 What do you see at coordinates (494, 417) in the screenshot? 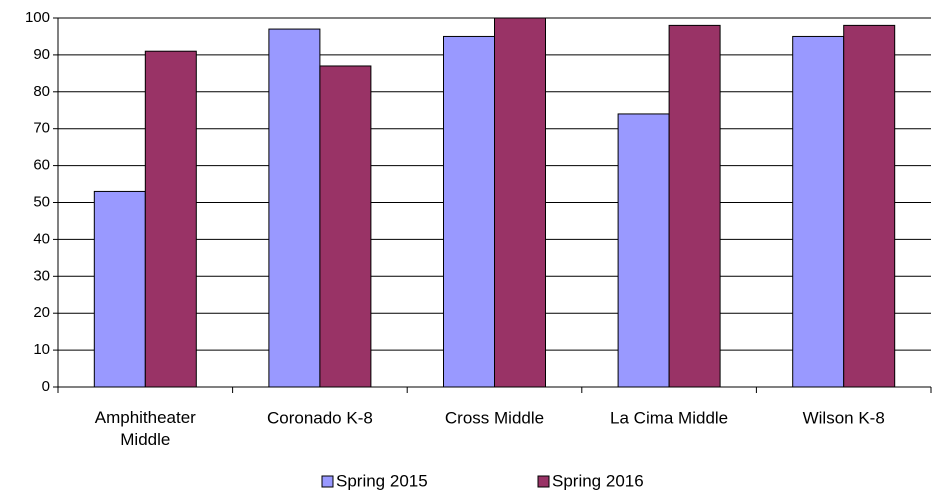
I see `x-tick-label: Cross Middle` at bounding box center [494, 417].